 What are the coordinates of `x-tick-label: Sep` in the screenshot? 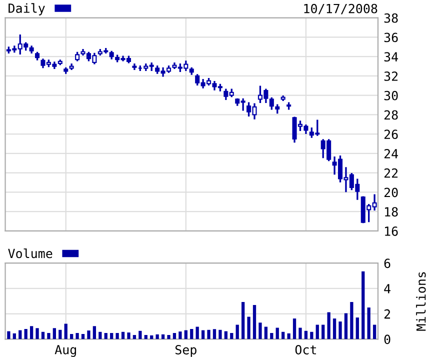 It's located at (185, 350).